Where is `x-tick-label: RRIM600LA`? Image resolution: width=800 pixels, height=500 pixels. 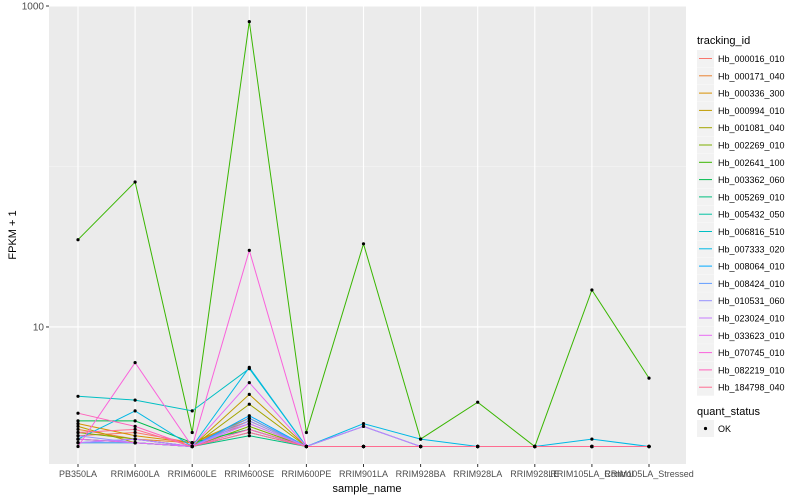 x-tick-label: RRIM600LA is located at coordinates (135, 474).